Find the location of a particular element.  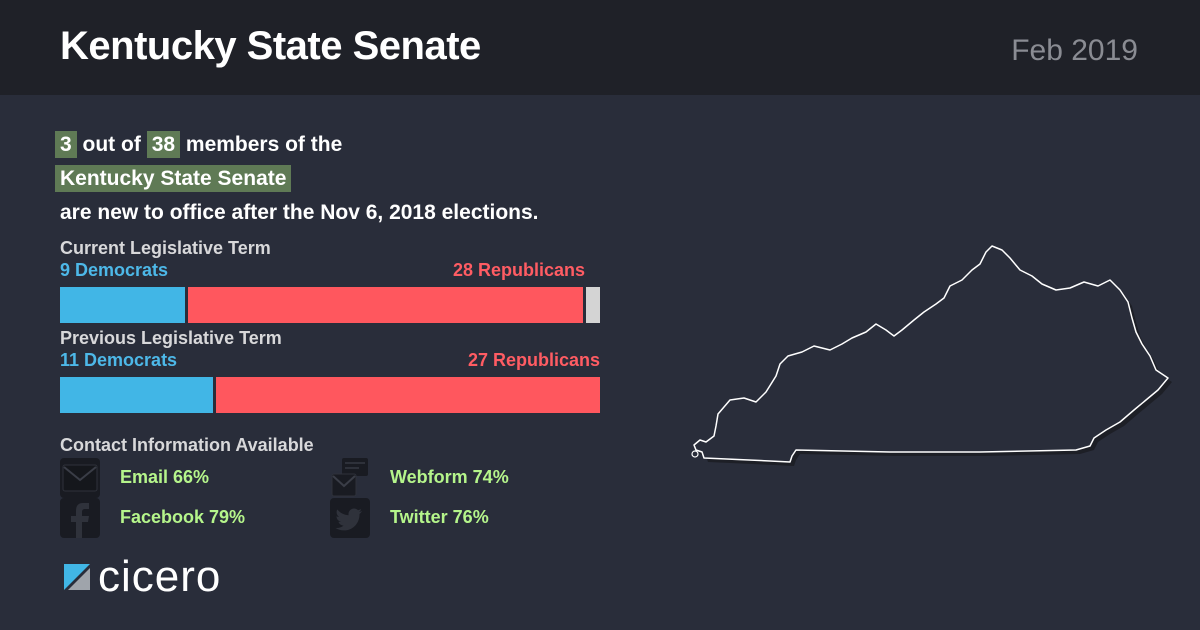

previous-republicans-segment is located at coordinates (408, 395).